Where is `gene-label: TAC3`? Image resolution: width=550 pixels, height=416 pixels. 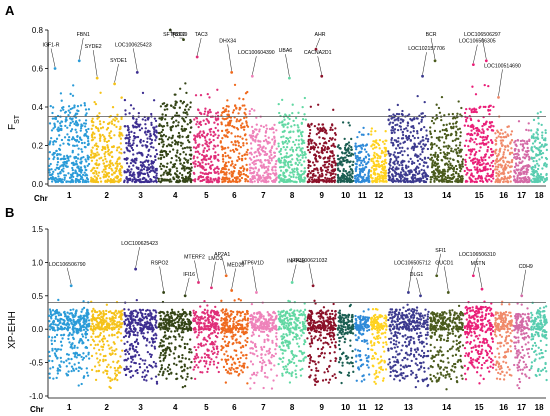
gene-label: TAC3 is located at coordinates (201, 35).